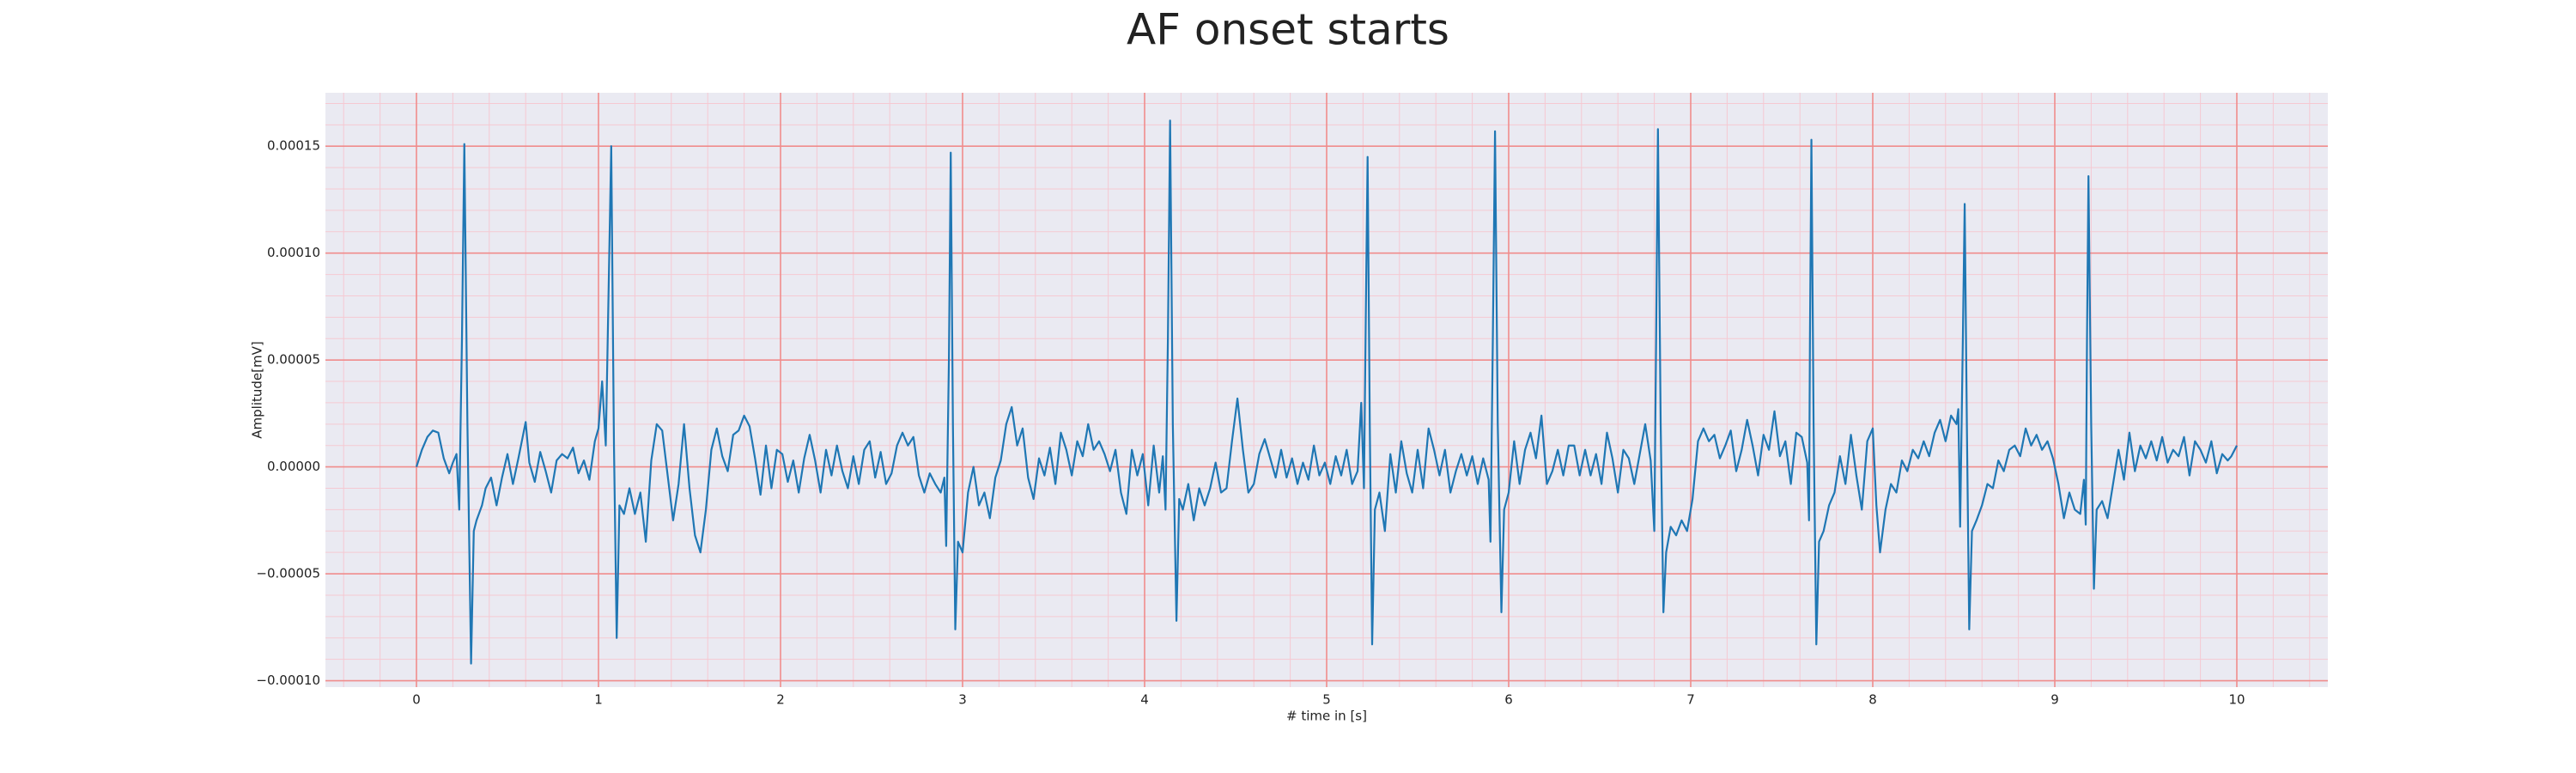 This screenshot has height=773, width=2576. Describe the element at coordinates (293, 360) in the screenshot. I see `y-tick-label: 0.00005` at that location.